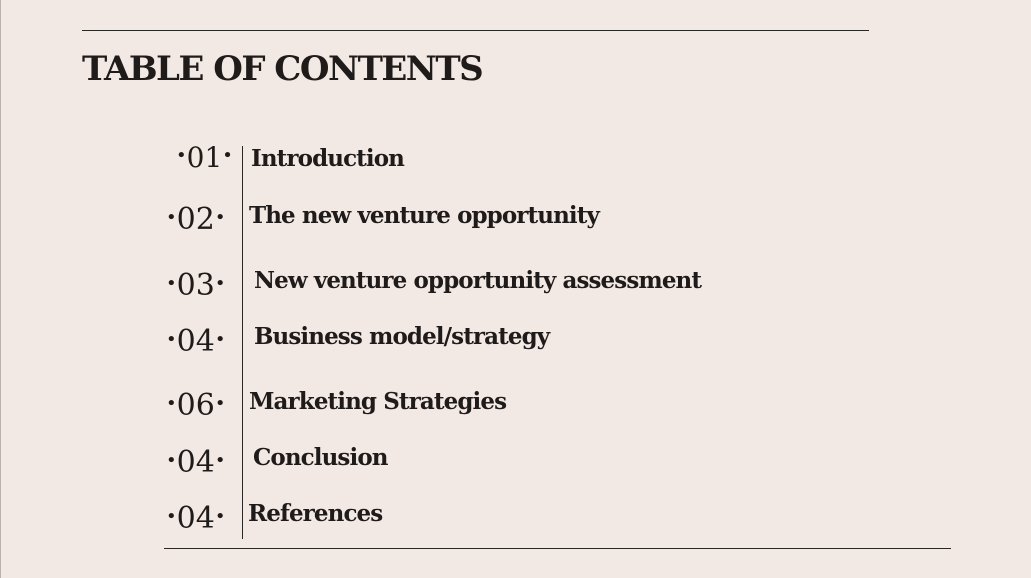  I want to click on toc-number: •01•, so click(204, 157).